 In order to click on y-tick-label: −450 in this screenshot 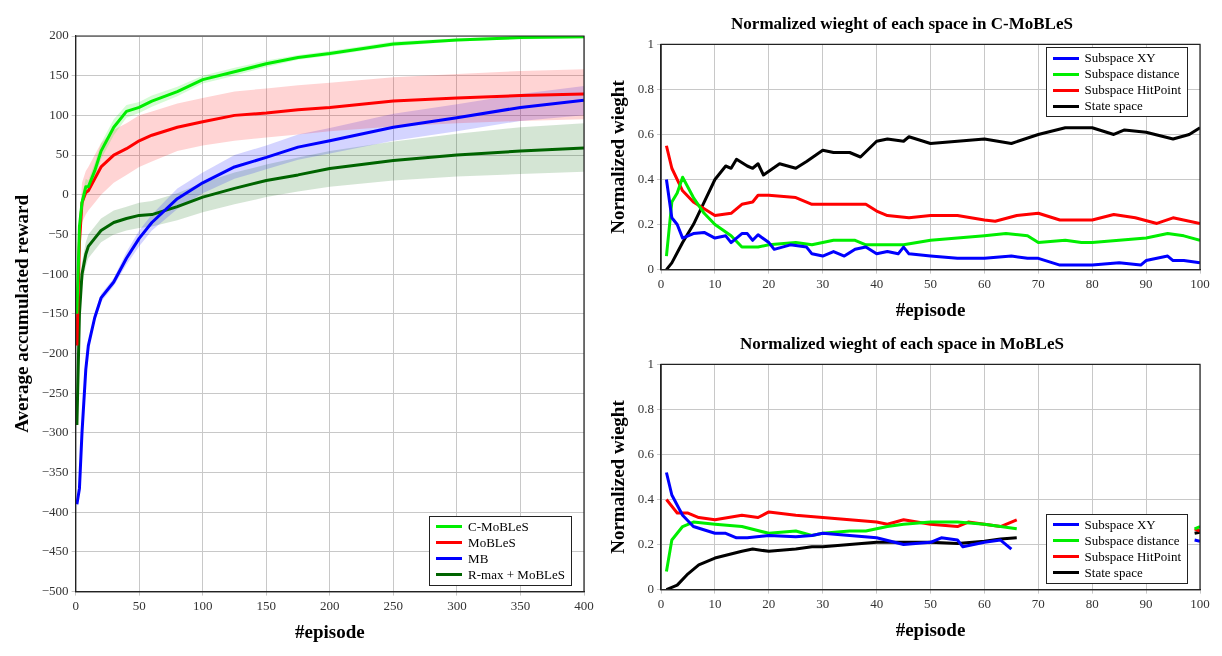, I will do `click(55, 551)`.